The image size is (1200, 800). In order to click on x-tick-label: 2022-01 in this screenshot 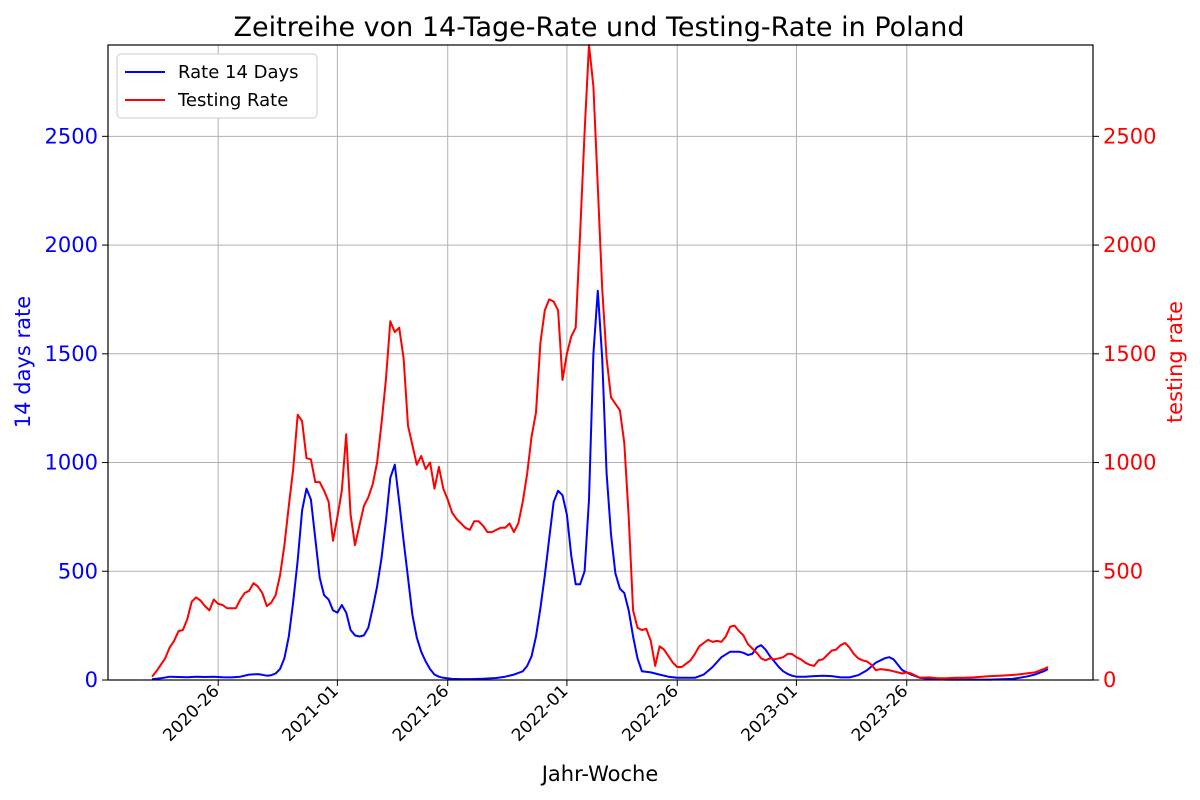, I will do `click(540, 713)`.